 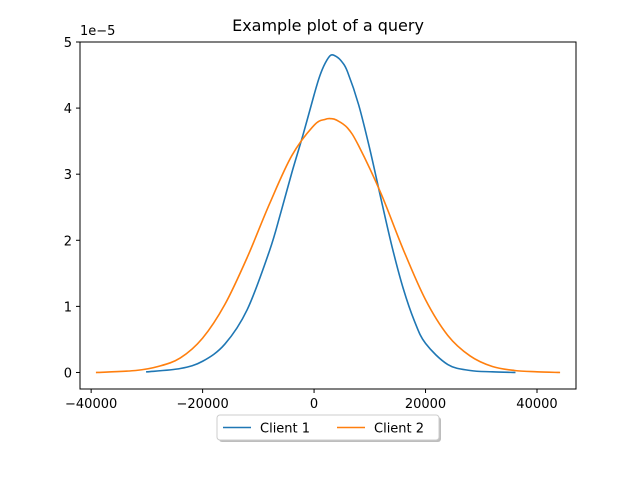 I want to click on x-tick-label: −20000, so click(x=202, y=404).